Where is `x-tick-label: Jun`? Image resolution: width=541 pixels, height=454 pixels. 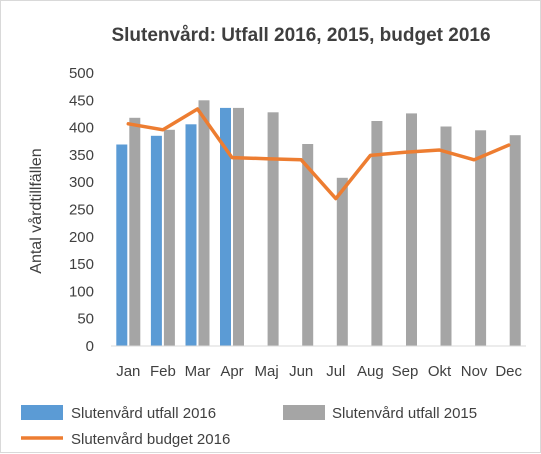
x-tick-label: Jun is located at coordinates (301, 371).